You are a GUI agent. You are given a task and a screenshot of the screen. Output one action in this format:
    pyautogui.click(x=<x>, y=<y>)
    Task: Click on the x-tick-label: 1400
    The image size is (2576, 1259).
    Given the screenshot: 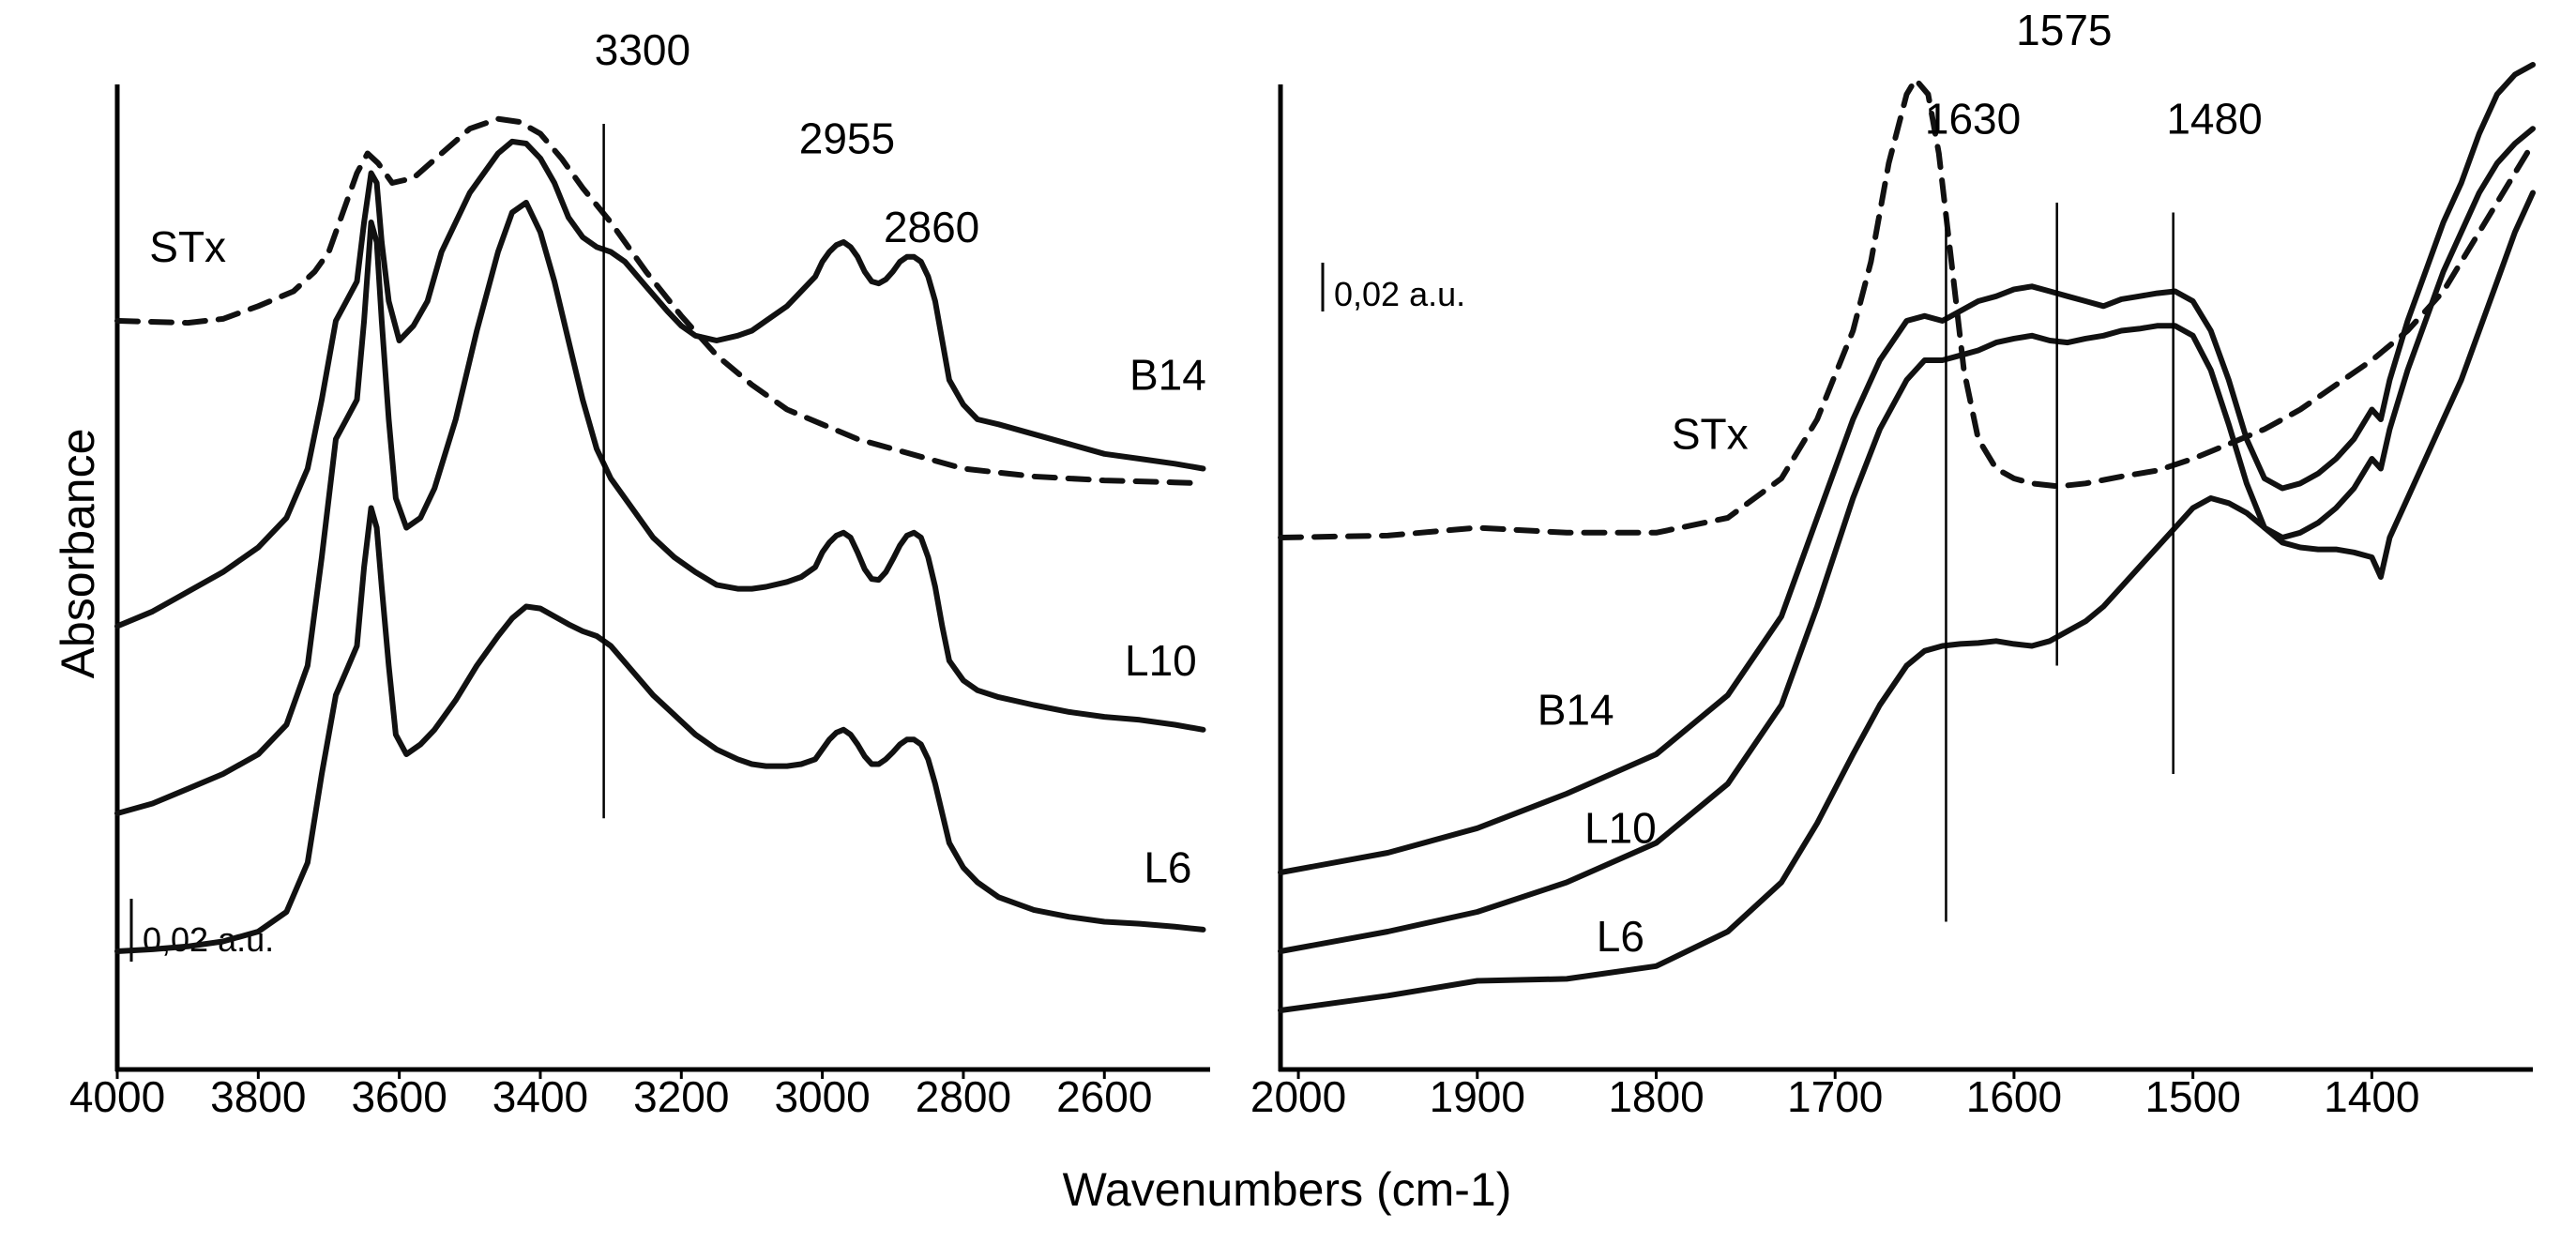 What is the action you would take?
    pyautogui.click(x=2371, y=1097)
    